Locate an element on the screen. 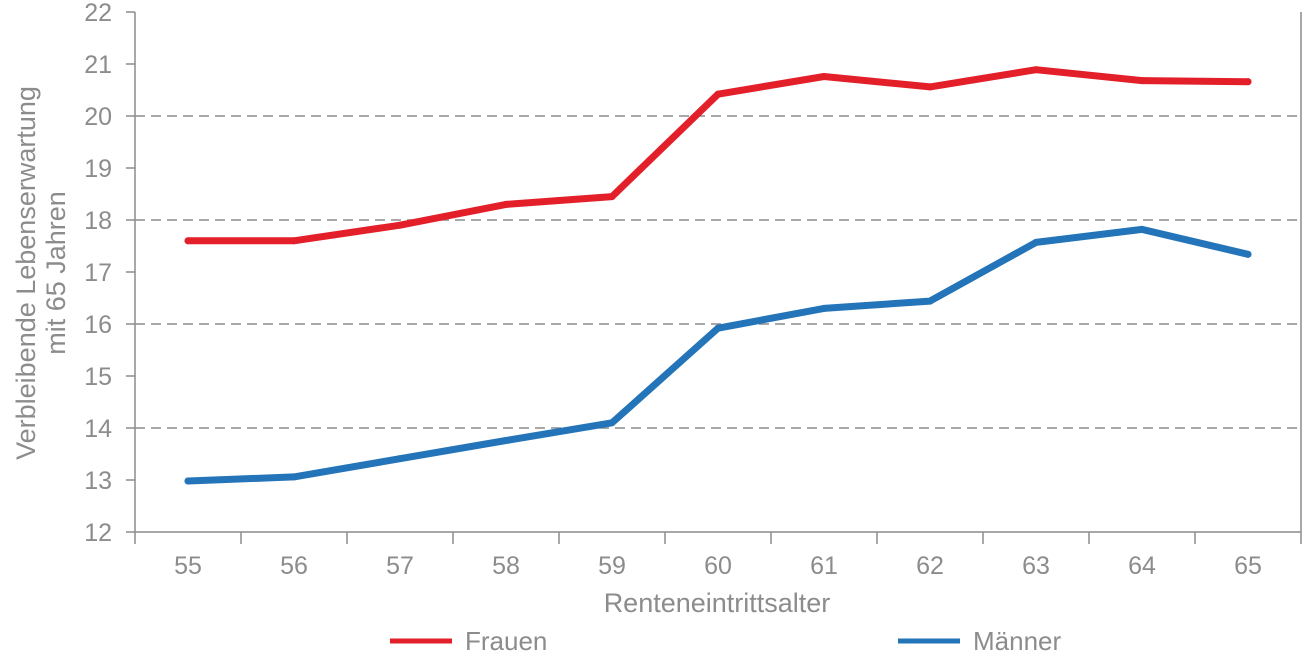 The image size is (1312, 657). x-tick-label: 62 is located at coordinates (930, 566).